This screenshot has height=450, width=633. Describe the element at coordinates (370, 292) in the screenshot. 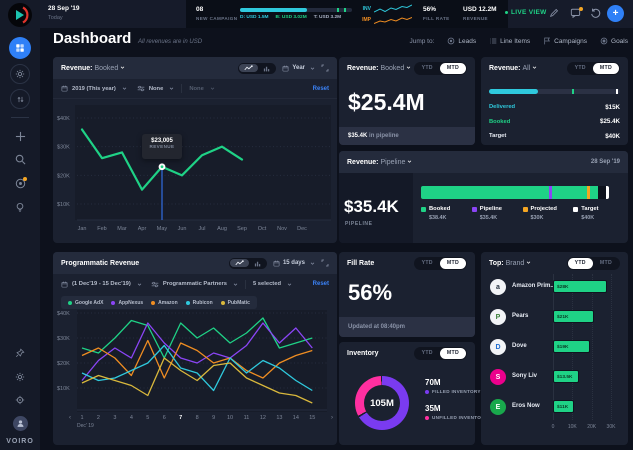

I see `fill-rate-big: 56%` at that location.